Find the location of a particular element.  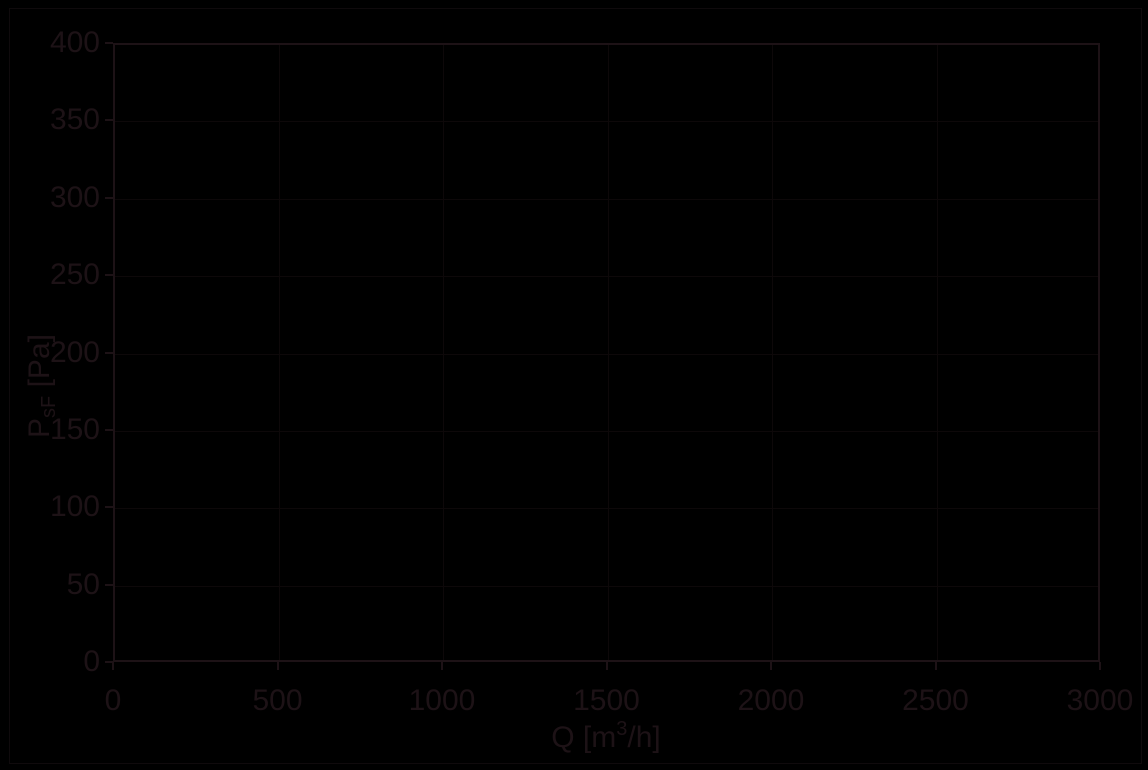

y-tick-label: 150 is located at coordinates (74, 429).